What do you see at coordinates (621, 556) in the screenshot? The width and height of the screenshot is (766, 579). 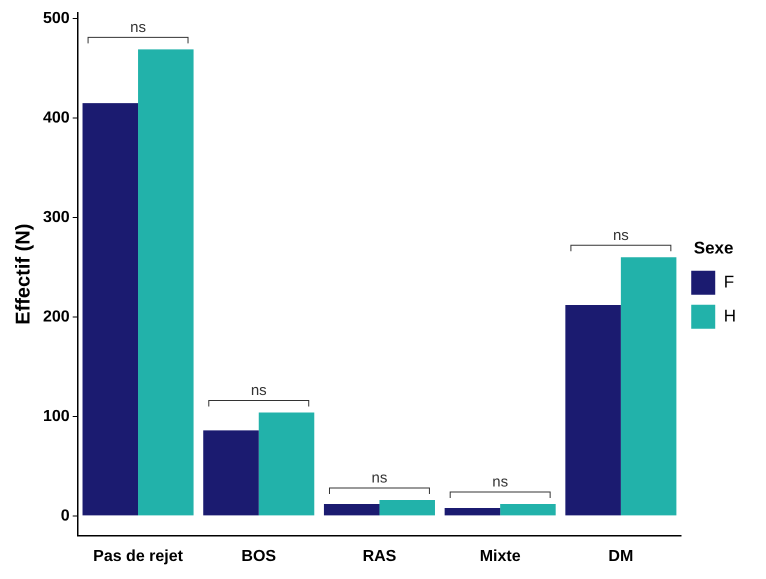 I see `x-tick-label: DM` at bounding box center [621, 556].